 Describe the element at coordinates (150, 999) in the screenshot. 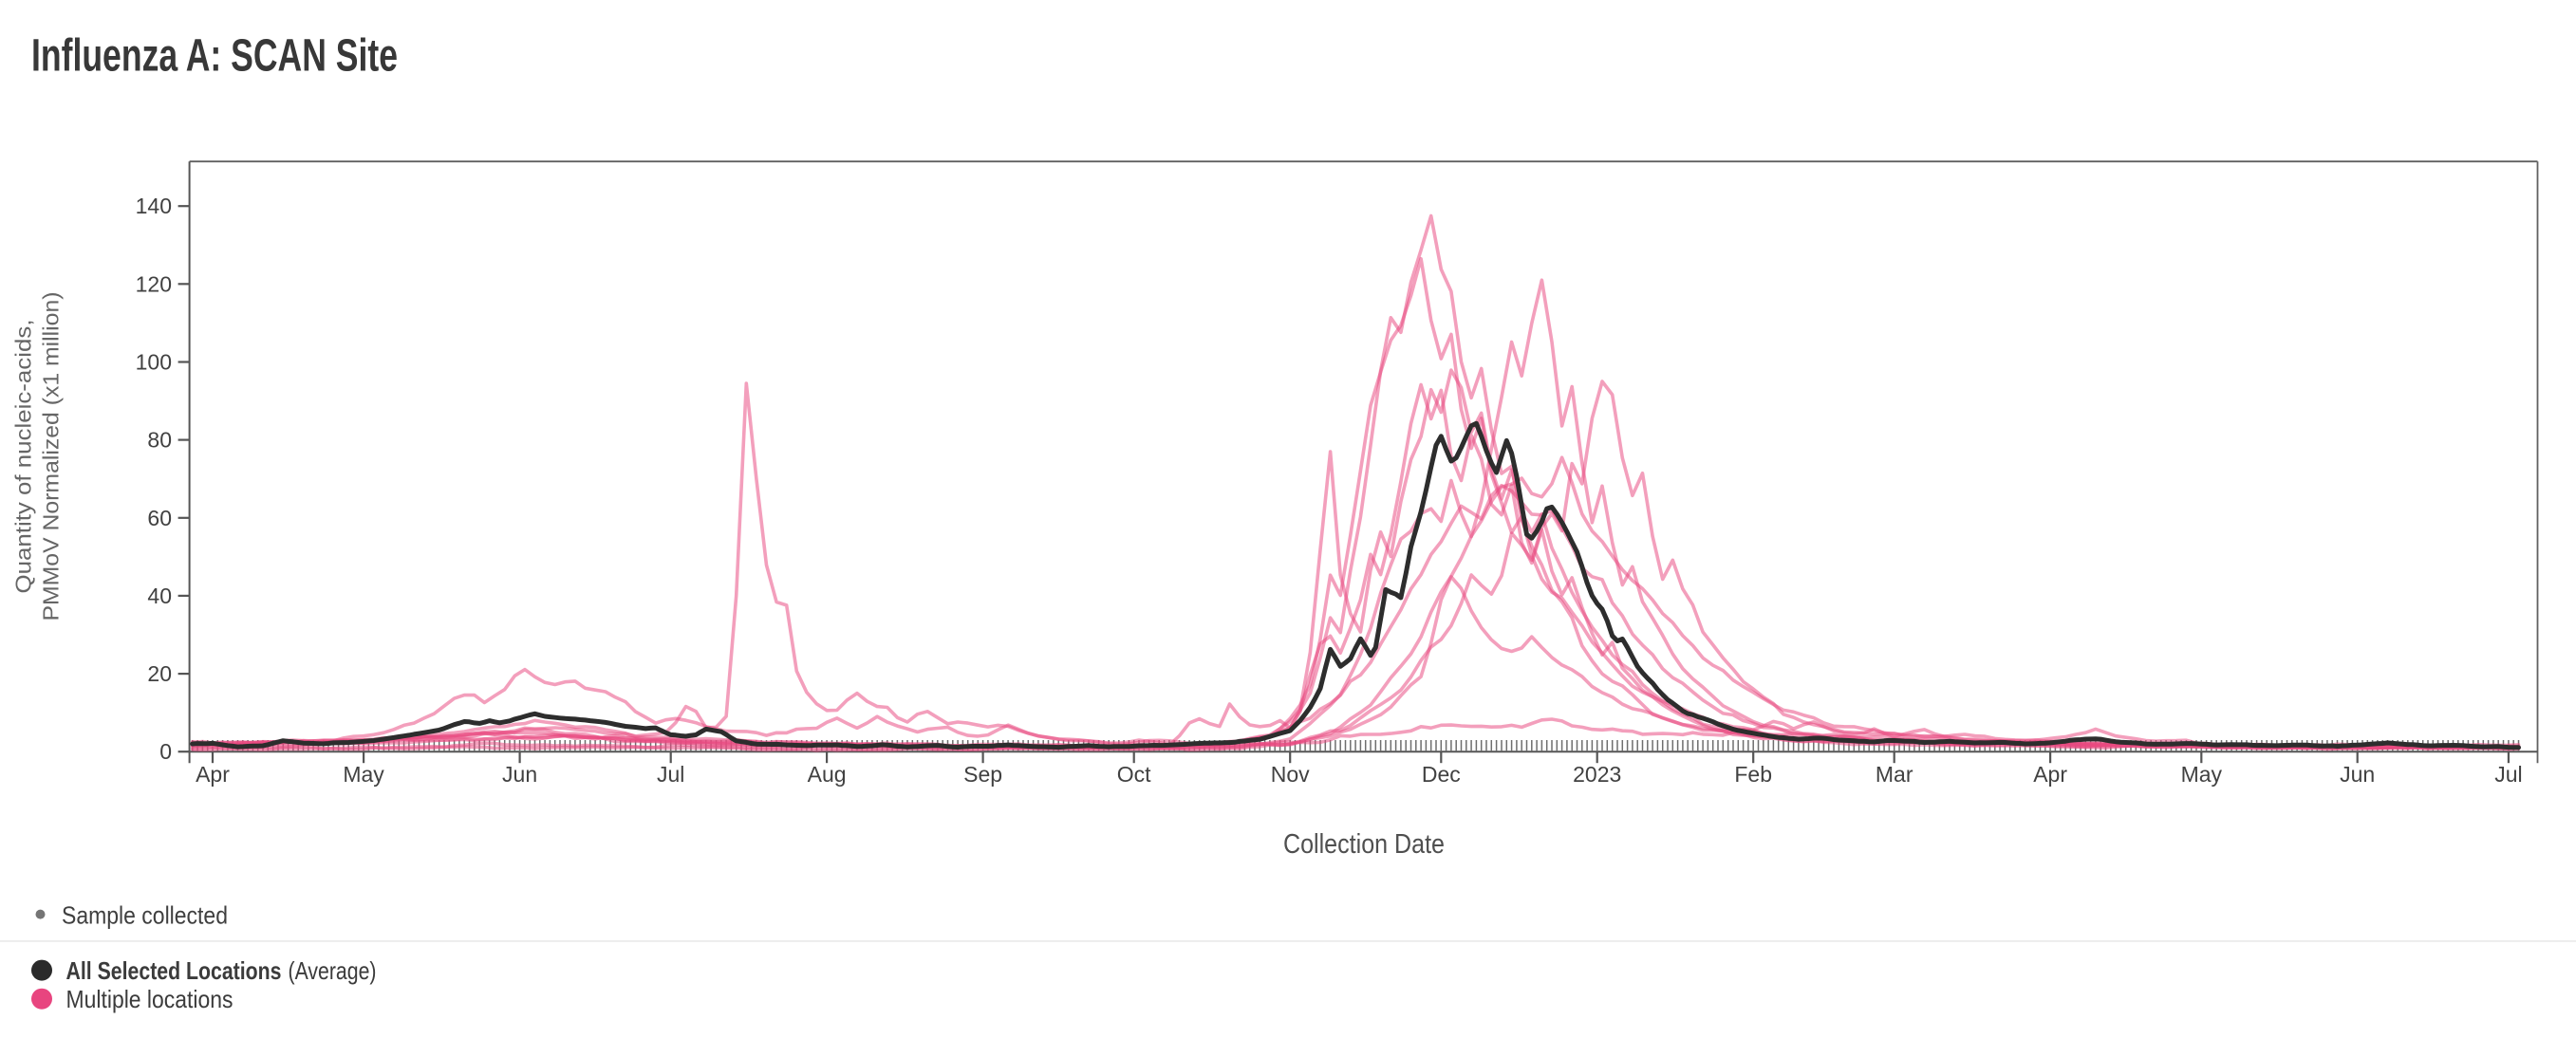

I see `svg-text: Multiple locations` at that location.